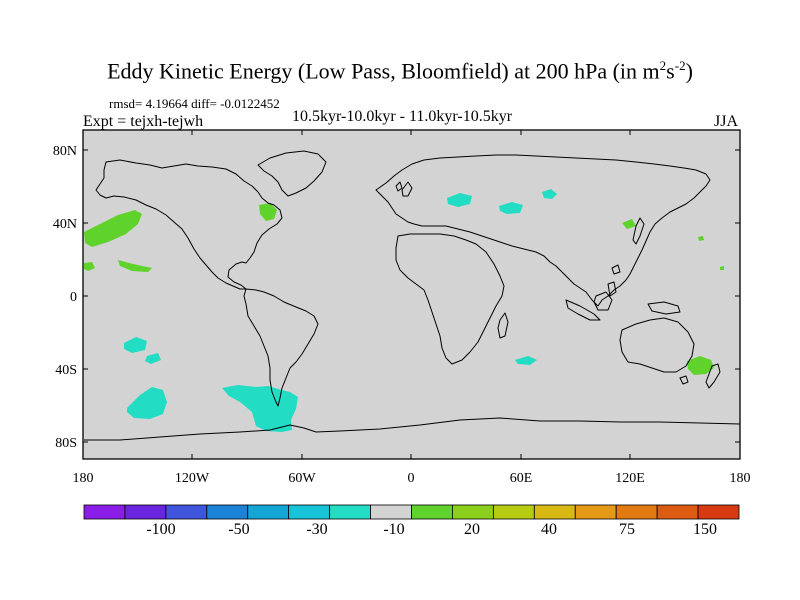 This screenshot has width=800, height=600. What do you see at coordinates (393, 529) in the screenshot?
I see `colorbar-label-minus10: -10` at bounding box center [393, 529].